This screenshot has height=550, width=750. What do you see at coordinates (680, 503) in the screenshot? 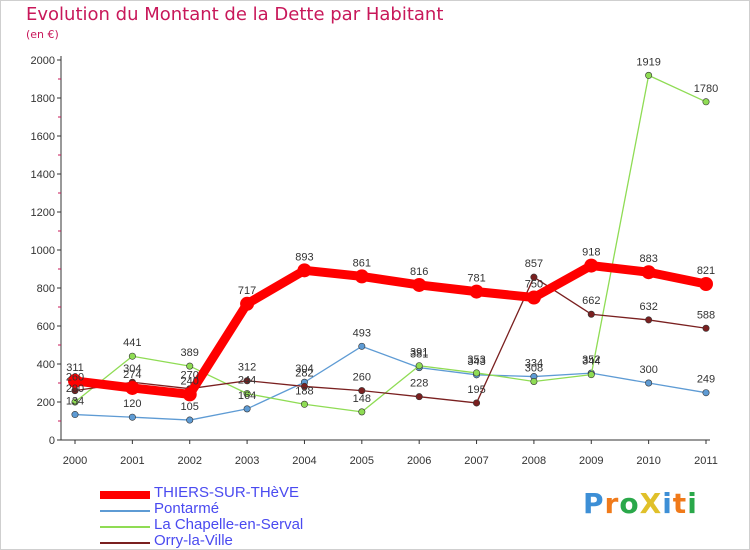
I see `logo-letter: t` at bounding box center [680, 503].